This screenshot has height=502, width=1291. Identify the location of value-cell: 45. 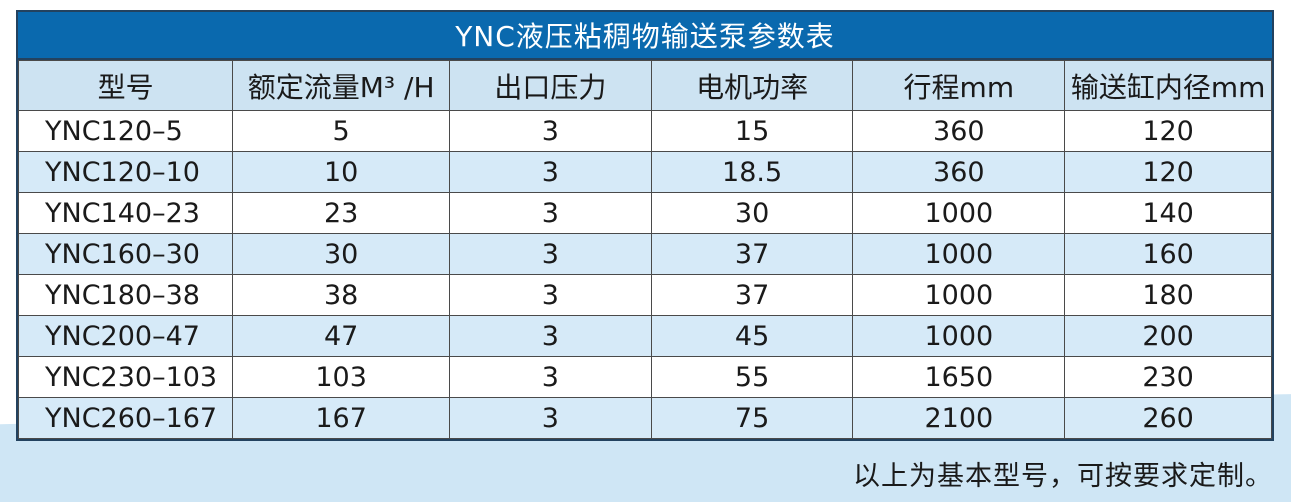
(752, 336).